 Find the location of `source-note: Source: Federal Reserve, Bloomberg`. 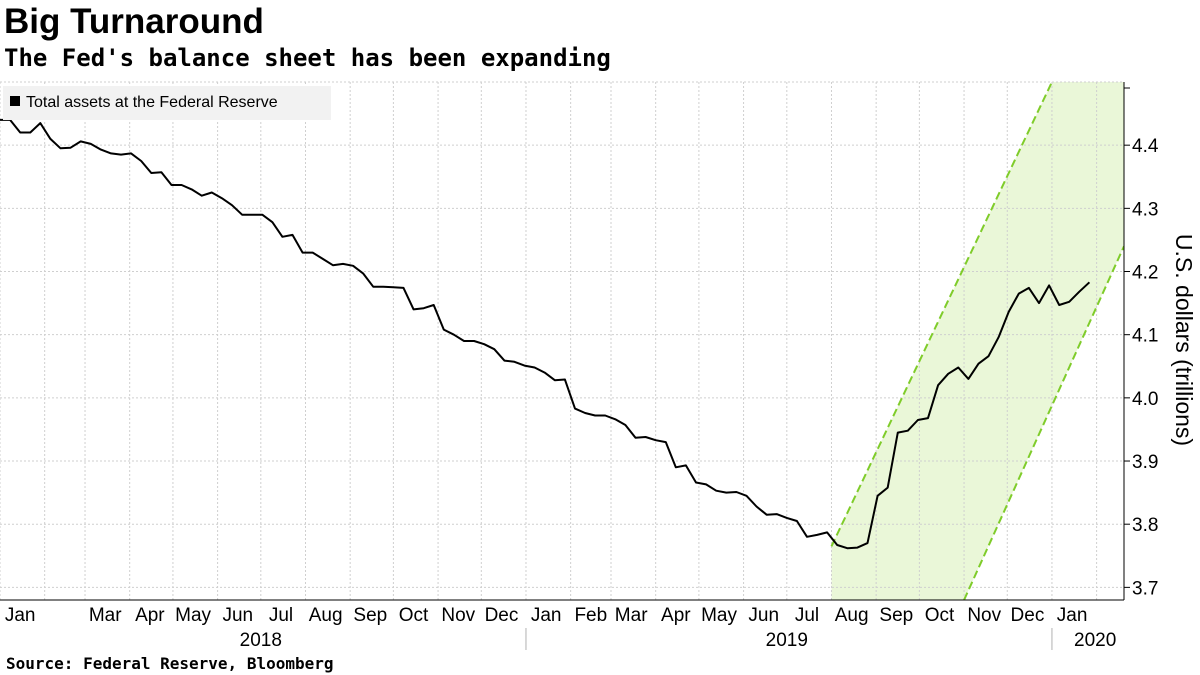

source-note: Source: Federal Reserve, Bloomberg is located at coordinates (170, 663).